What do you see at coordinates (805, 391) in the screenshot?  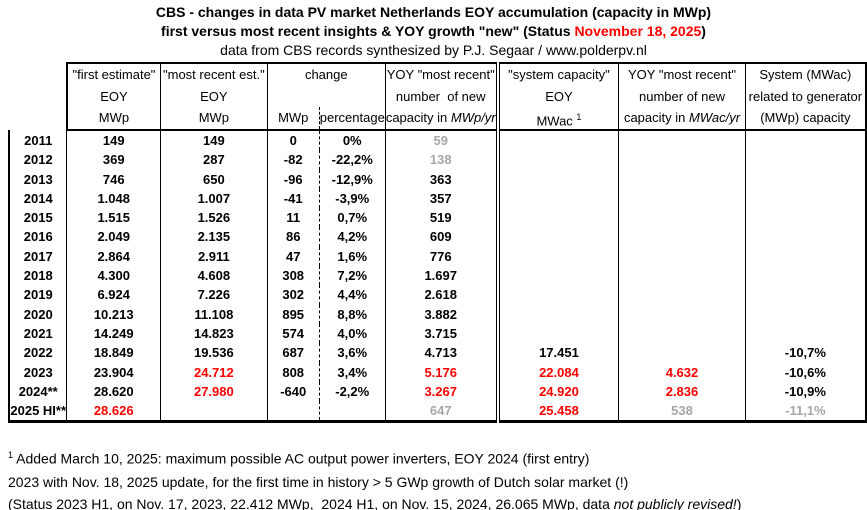 I see `value-cell: -10,9%` at bounding box center [805, 391].